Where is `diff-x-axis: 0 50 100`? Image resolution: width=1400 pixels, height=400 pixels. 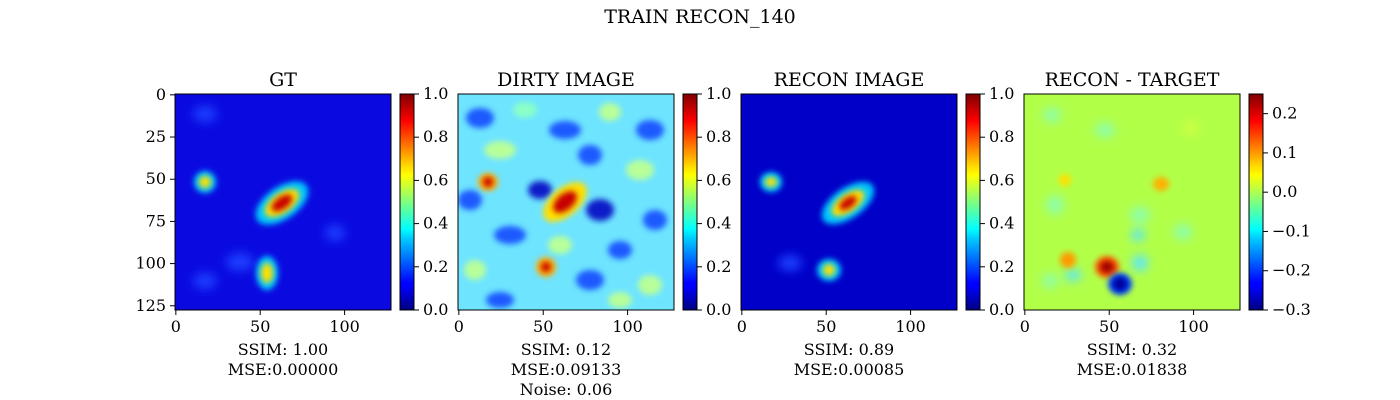
diff-x-axis: 0 50 100 is located at coordinates (1114, 323).